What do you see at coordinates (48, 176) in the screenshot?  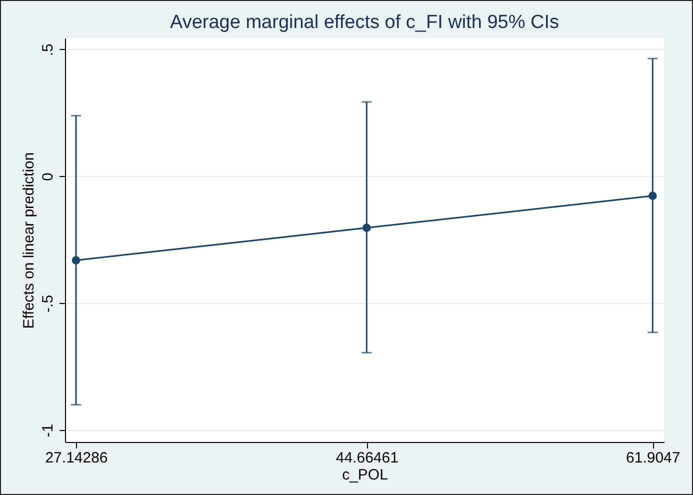 I see `y-tick-label: 0` at bounding box center [48, 176].